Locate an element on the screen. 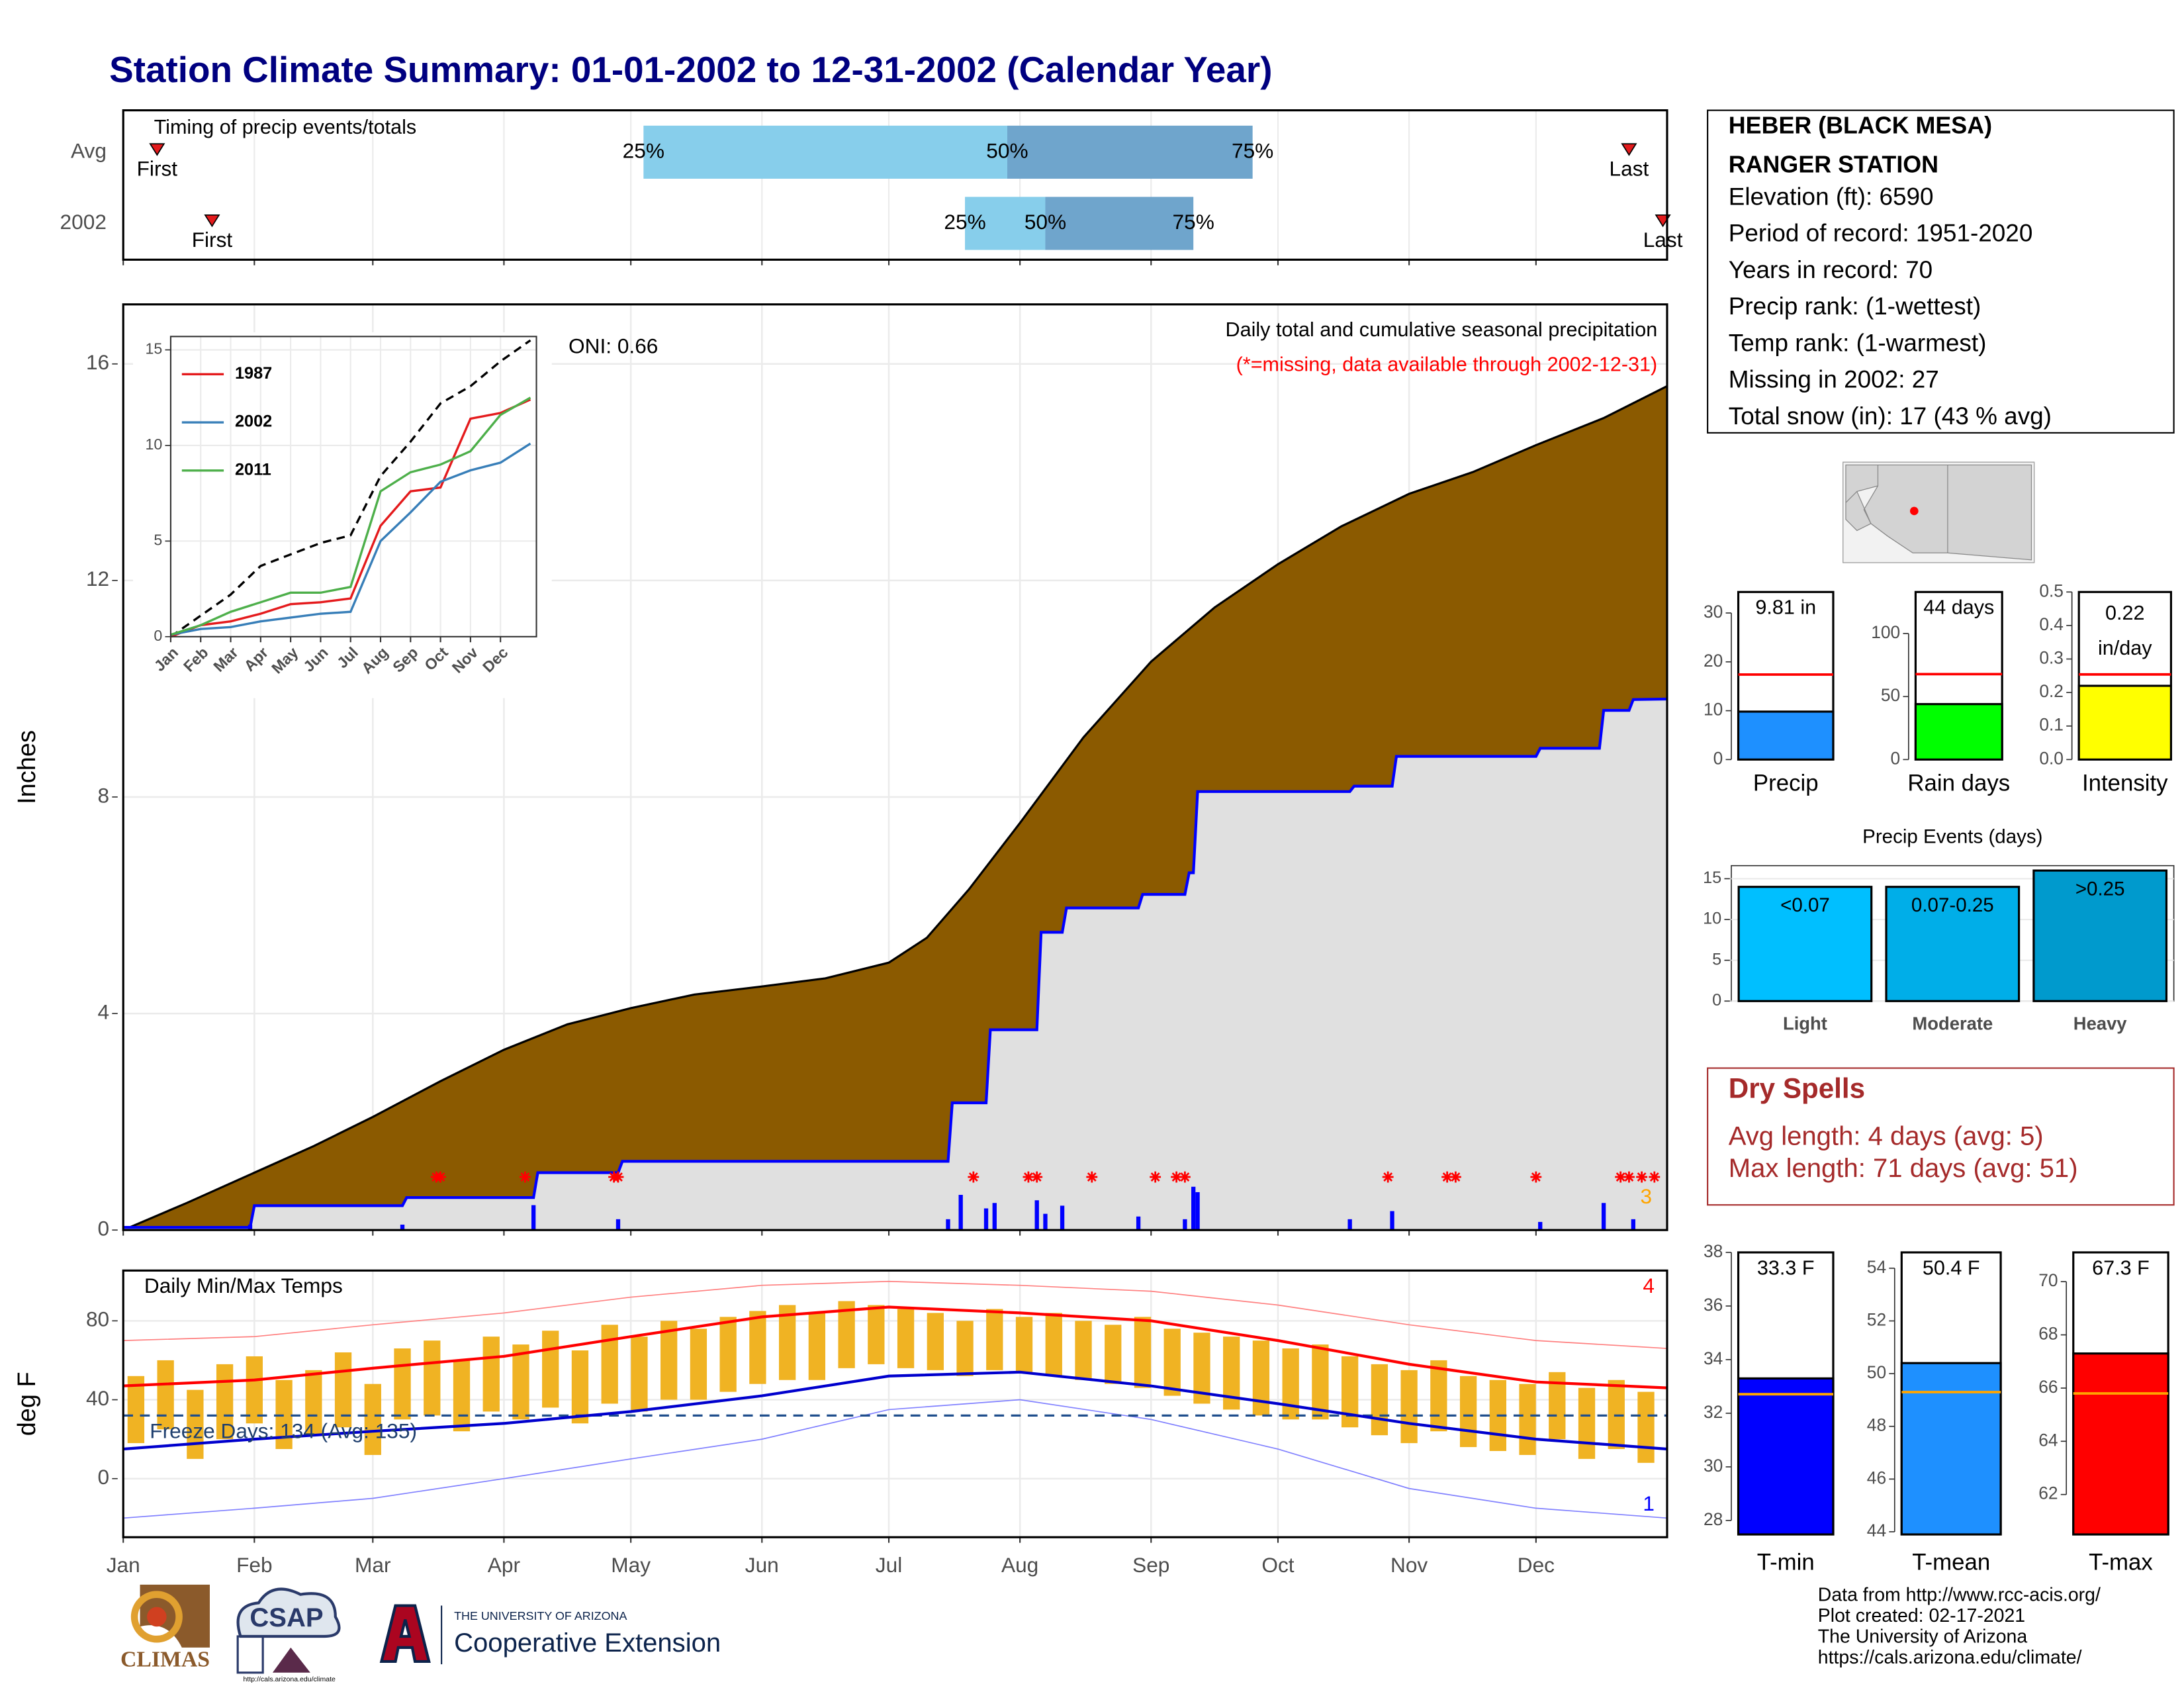  value-label: 44 days is located at coordinates (1959, 607).